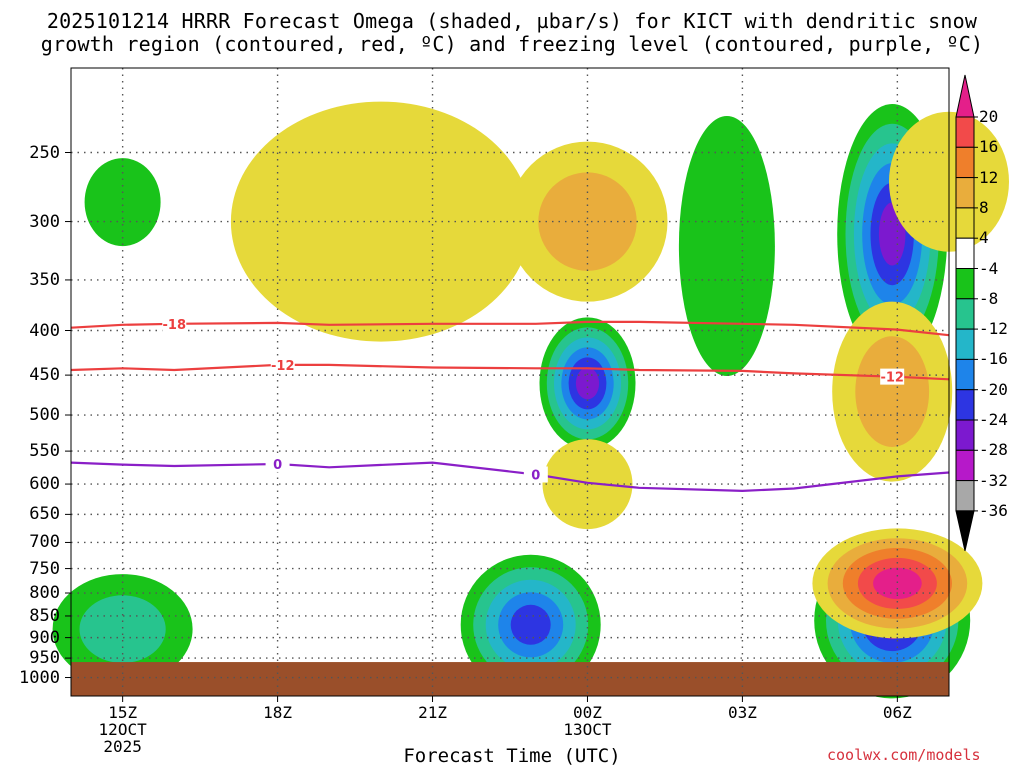 The height and width of the screenshot is (768, 1024). Describe the element at coordinates (984, 207) in the screenshot. I see `colorbar-label-3: 8` at that location.